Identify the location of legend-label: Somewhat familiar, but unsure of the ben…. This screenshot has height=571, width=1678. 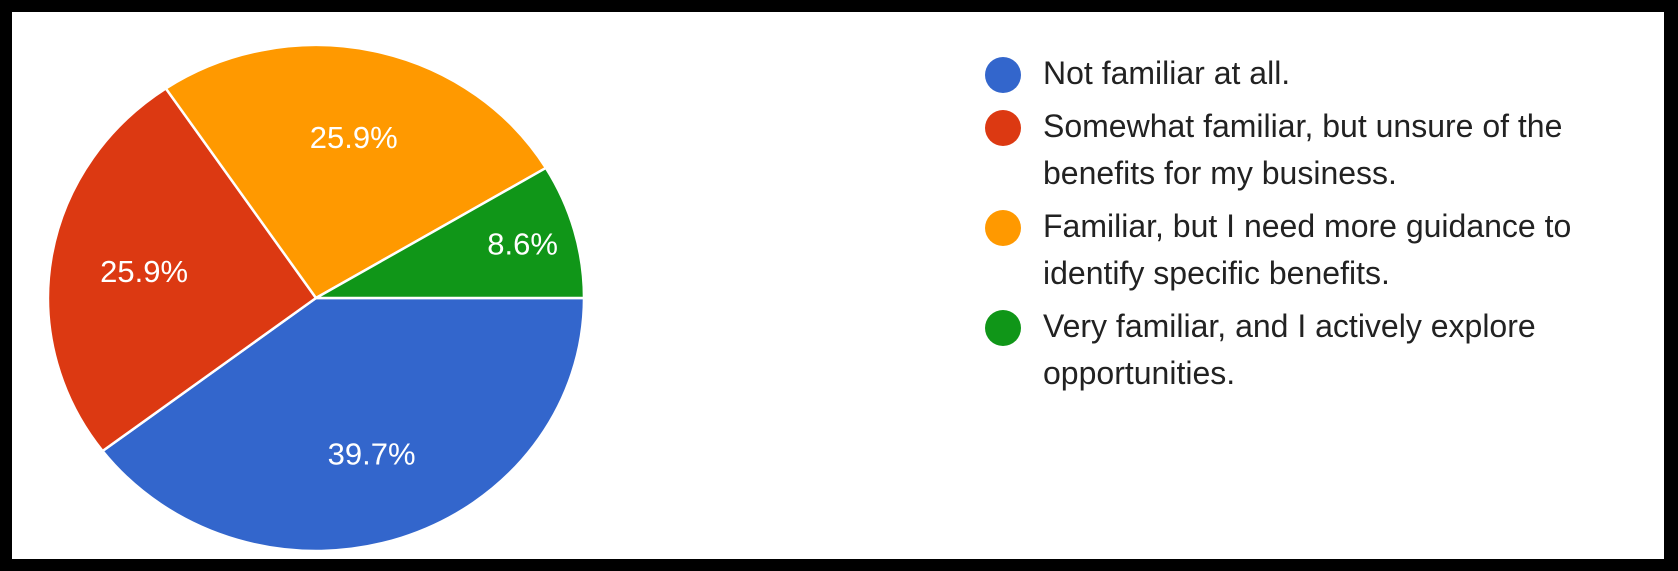
(1303, 149).